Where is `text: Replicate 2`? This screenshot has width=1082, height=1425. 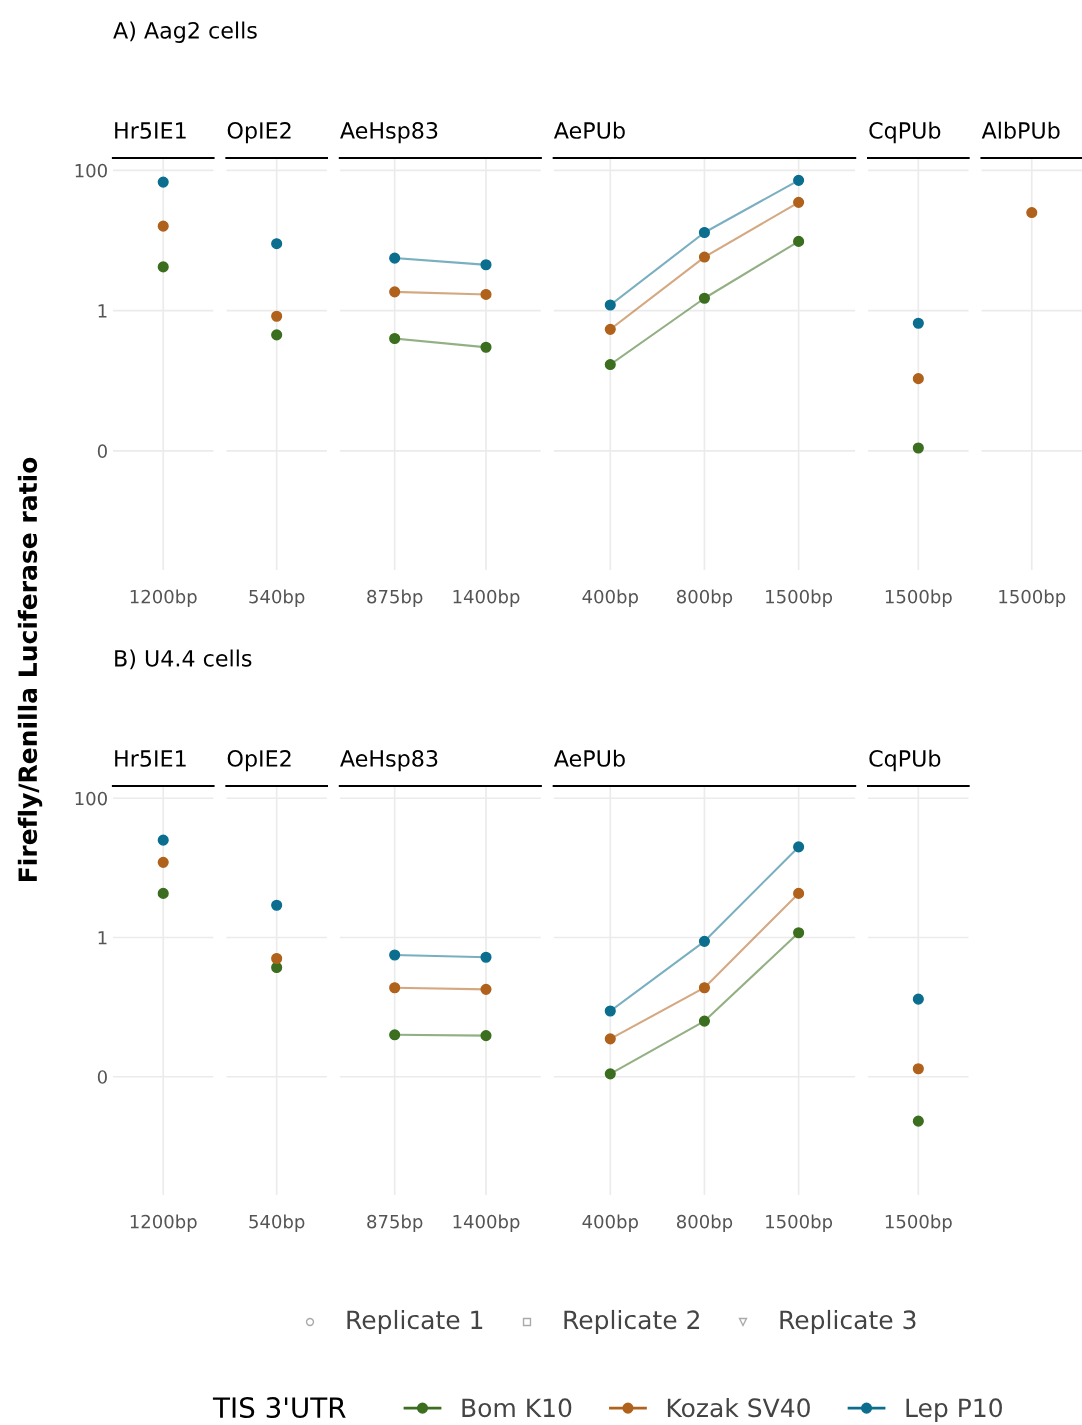
text: Replicate 2 is located at coordinates (631, 1322).